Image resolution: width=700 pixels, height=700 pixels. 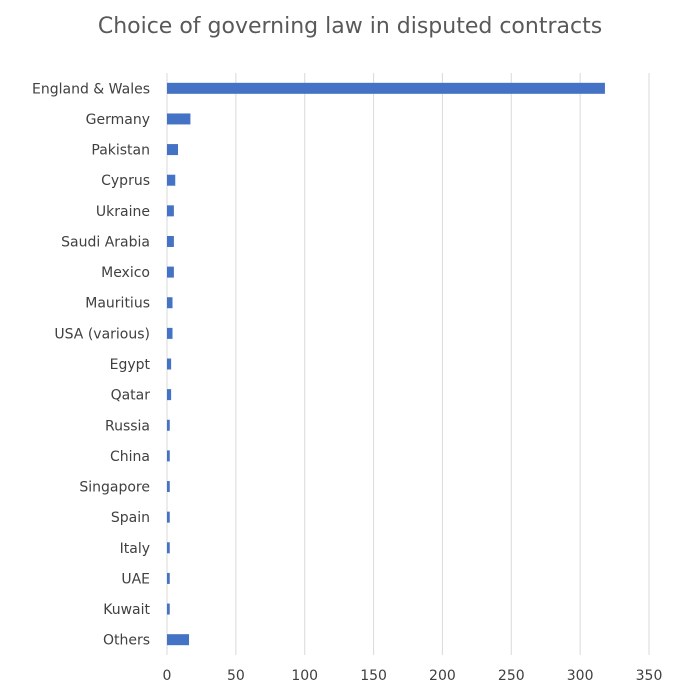 What do you see at coordinates (413, 676) in the screenshot?
I see `x-tick-labels: 0 50 100 150 200 250 300 350` at bounding box center [413, 676].